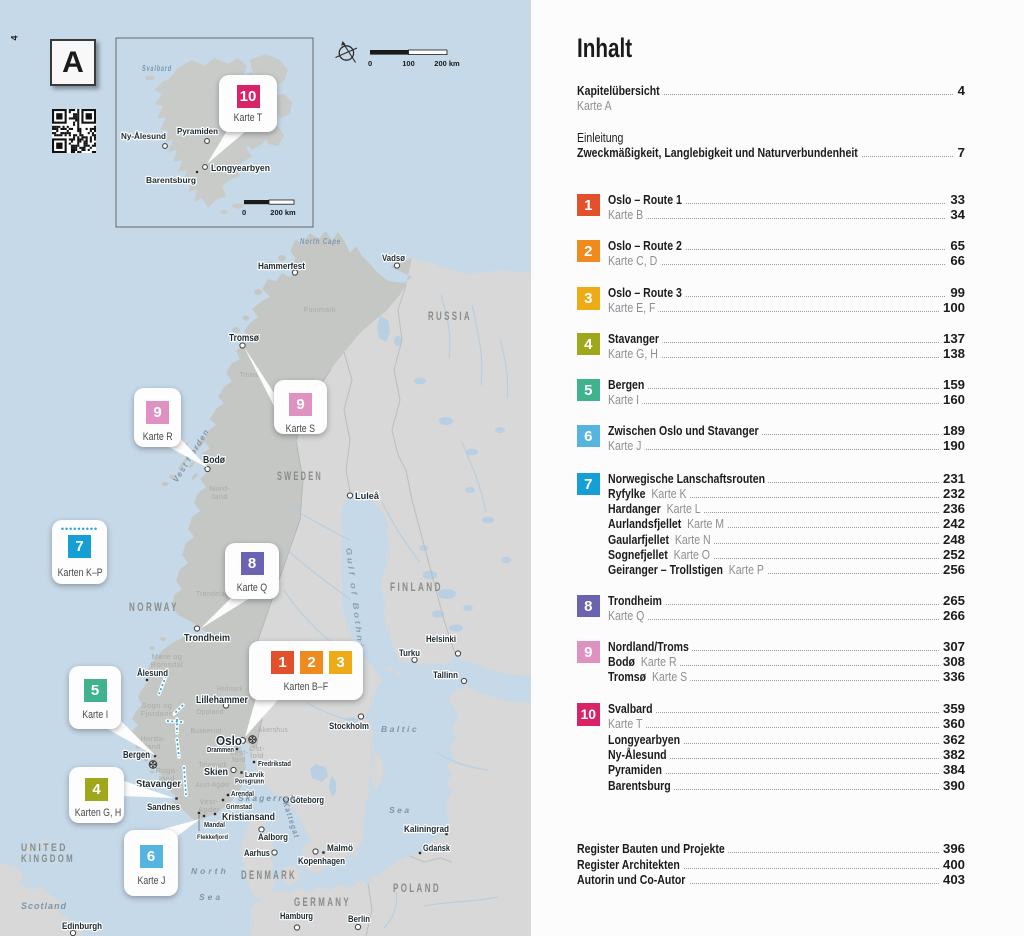 This screenshot has height=936, width=1024. I want to click on svg-text: Luleå, so click(367, 496).